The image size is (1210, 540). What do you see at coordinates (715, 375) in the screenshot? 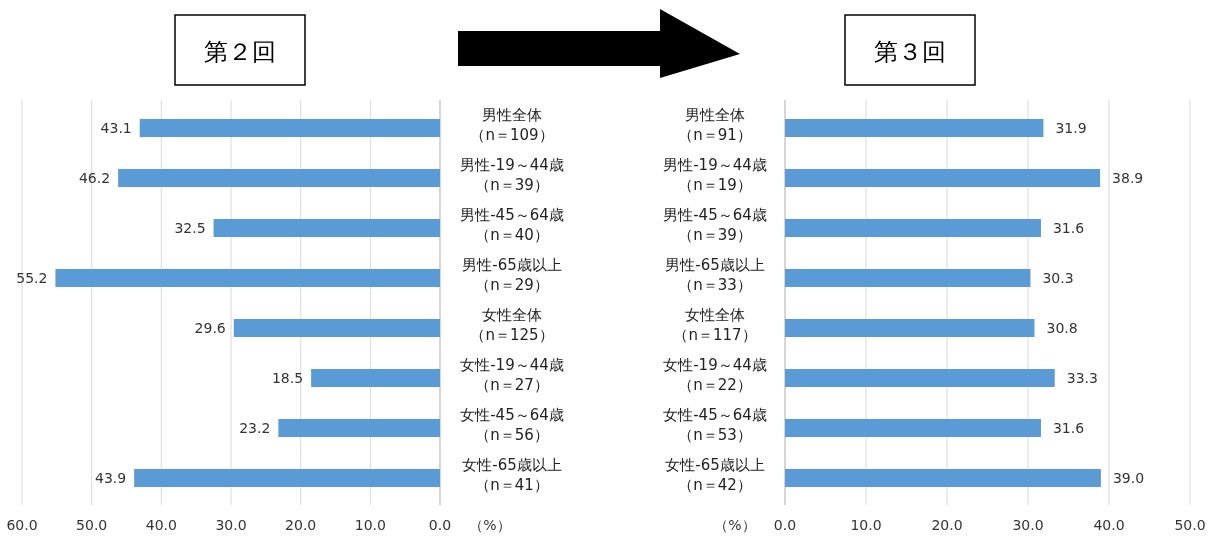
I see `y-tick-label: 女性-19～44歳（n＝22）` at bounding box center [715, 375].